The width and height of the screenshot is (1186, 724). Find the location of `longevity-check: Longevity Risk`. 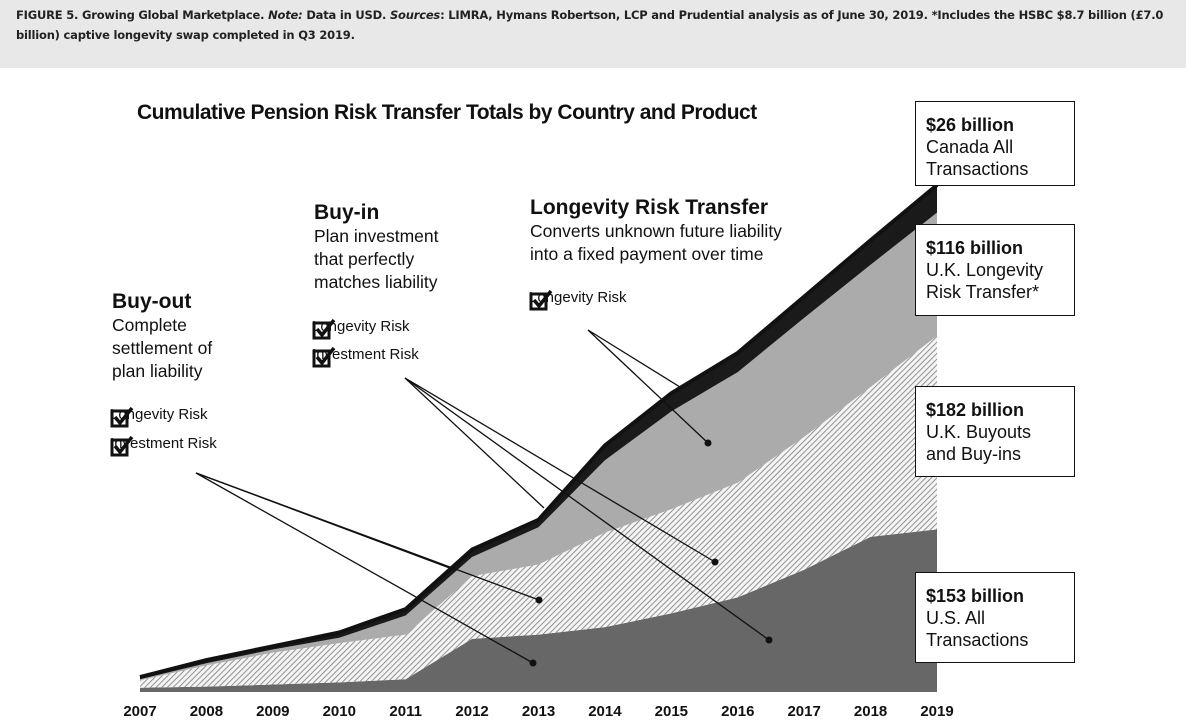

longevity-check: Longevity Risk is located at coordinates (578, 300).